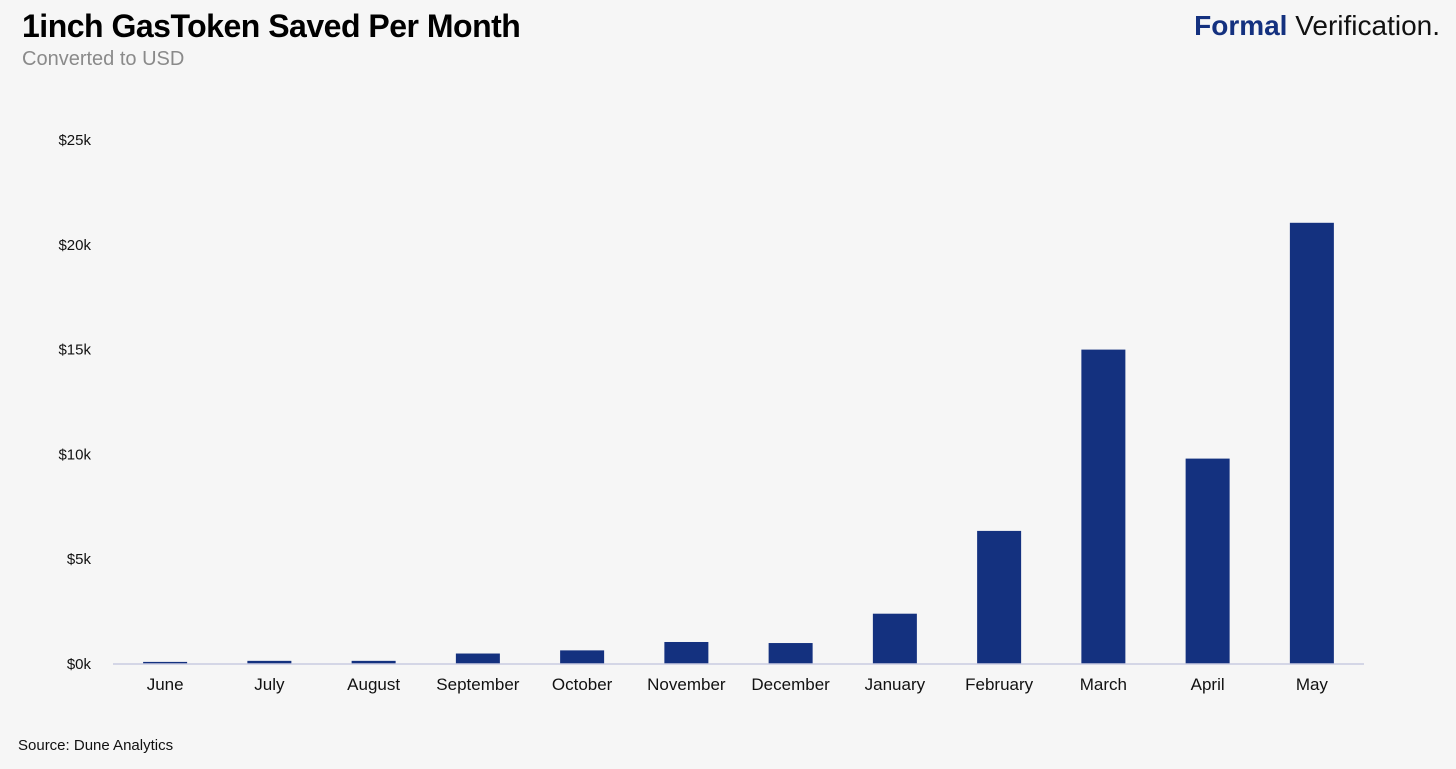 This screenshot has height=769, width=1456. Describe the element at coordinates (79, 559) in the screenshot. I see `y-tick-label: $5k` at that location.